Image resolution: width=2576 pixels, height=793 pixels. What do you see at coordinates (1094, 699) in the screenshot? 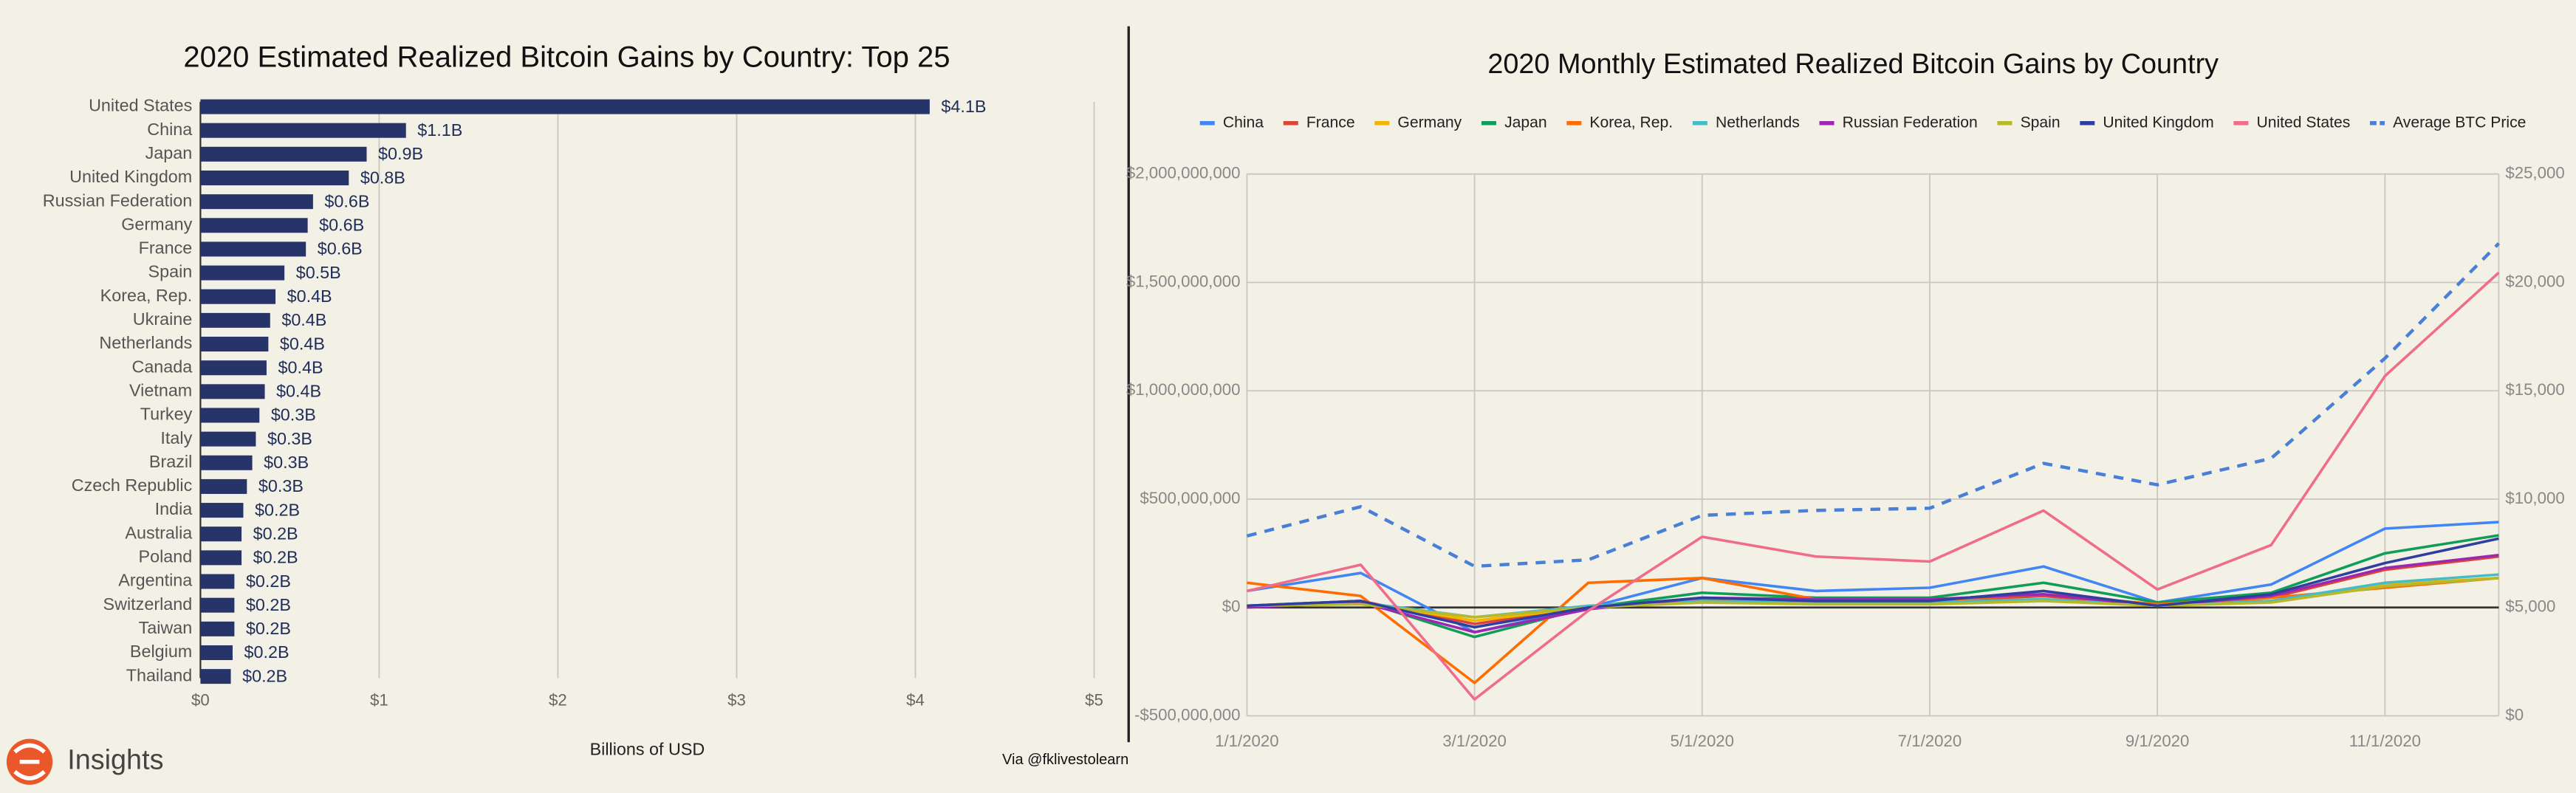
I see `x-tick-label: $5` at bounding box center [1094, 699].